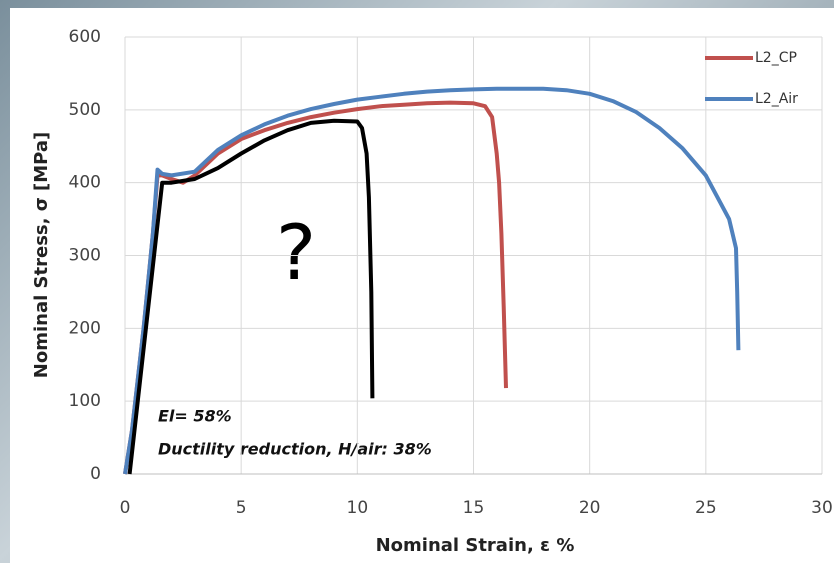 The height and width of the screenshot is (563, 834). I want to click on y-tick-label: 300, so click(85, 256).